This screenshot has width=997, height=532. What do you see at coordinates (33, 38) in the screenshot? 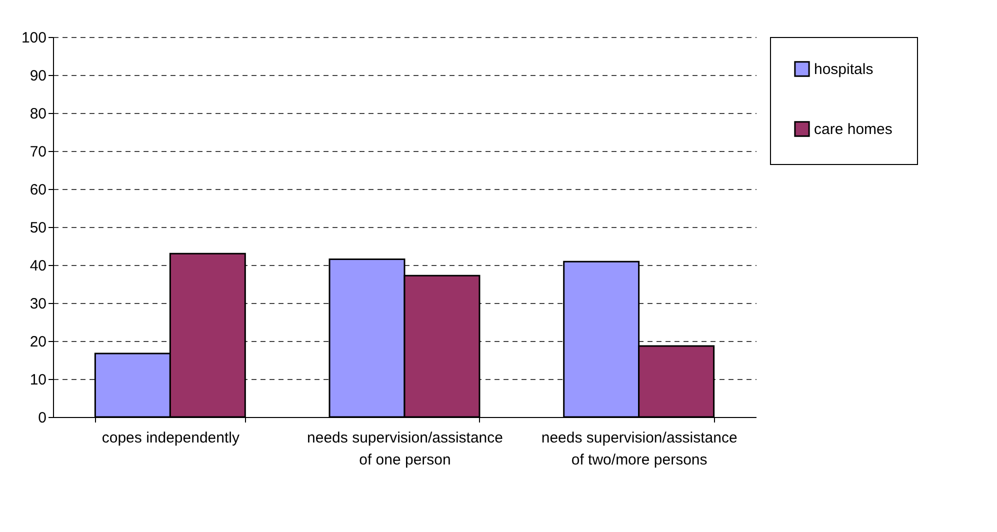
I see `y-tick-label: 100` at bounding box center [33, 38].